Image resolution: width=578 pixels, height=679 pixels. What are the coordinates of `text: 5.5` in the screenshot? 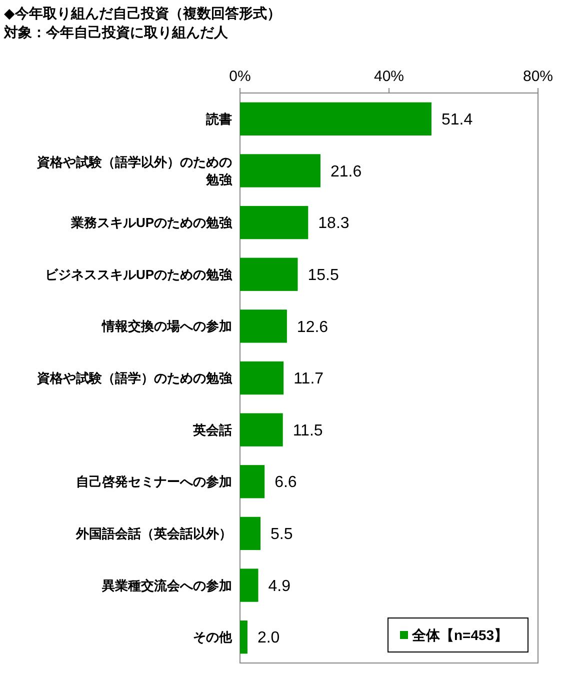 It's located at (281, 535).